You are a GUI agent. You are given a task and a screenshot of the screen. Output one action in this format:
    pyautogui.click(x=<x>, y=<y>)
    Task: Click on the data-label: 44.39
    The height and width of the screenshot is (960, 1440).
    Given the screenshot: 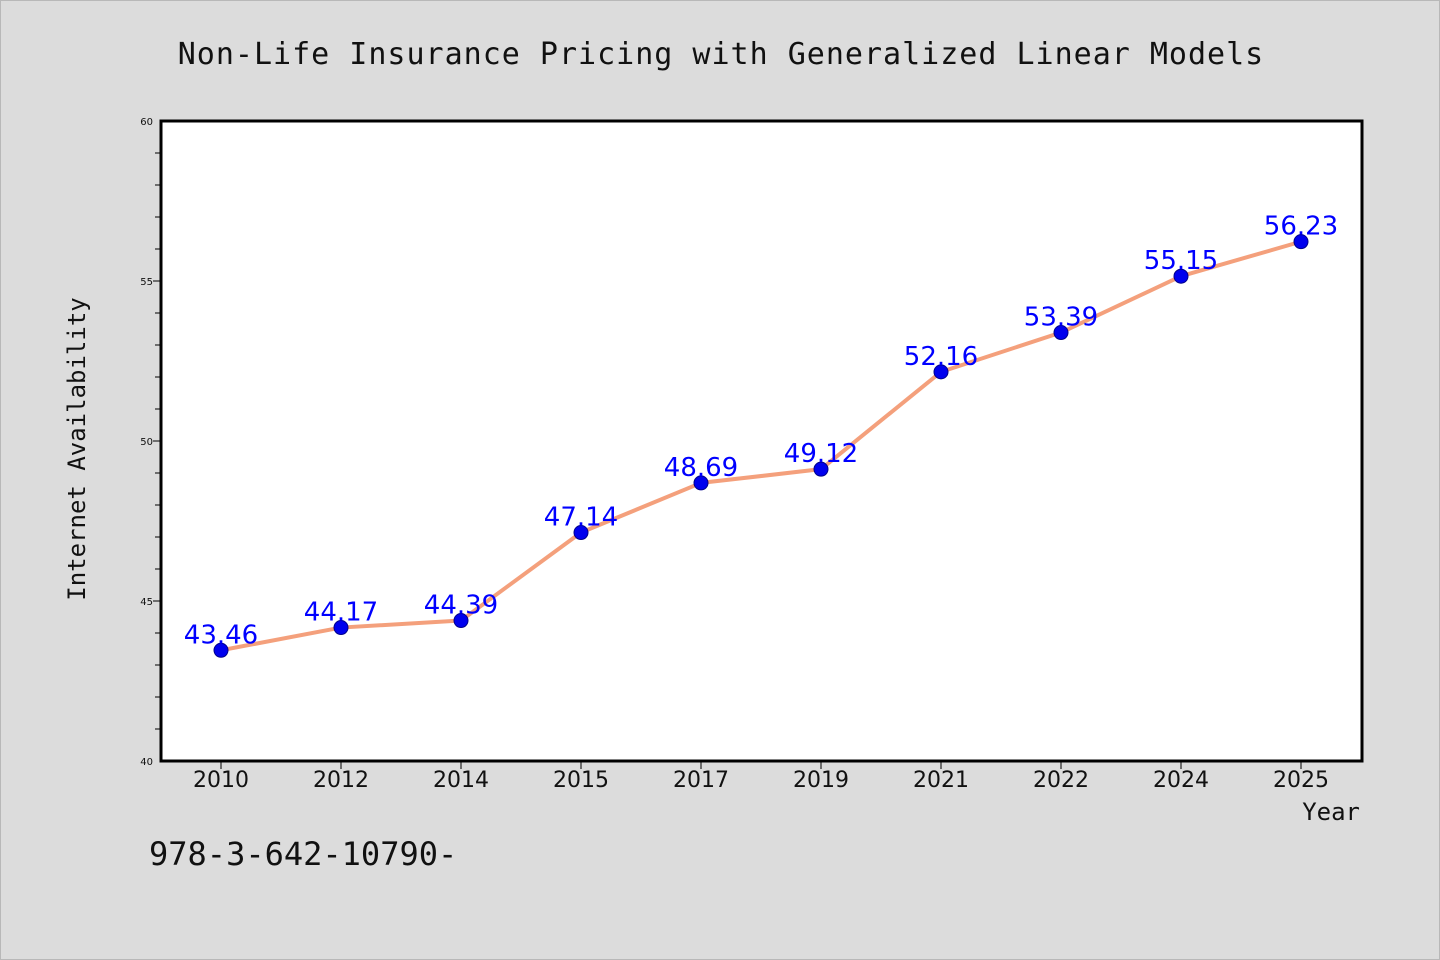 What is the action you would take?
    pyautogui.click(x=461, y=606)
    